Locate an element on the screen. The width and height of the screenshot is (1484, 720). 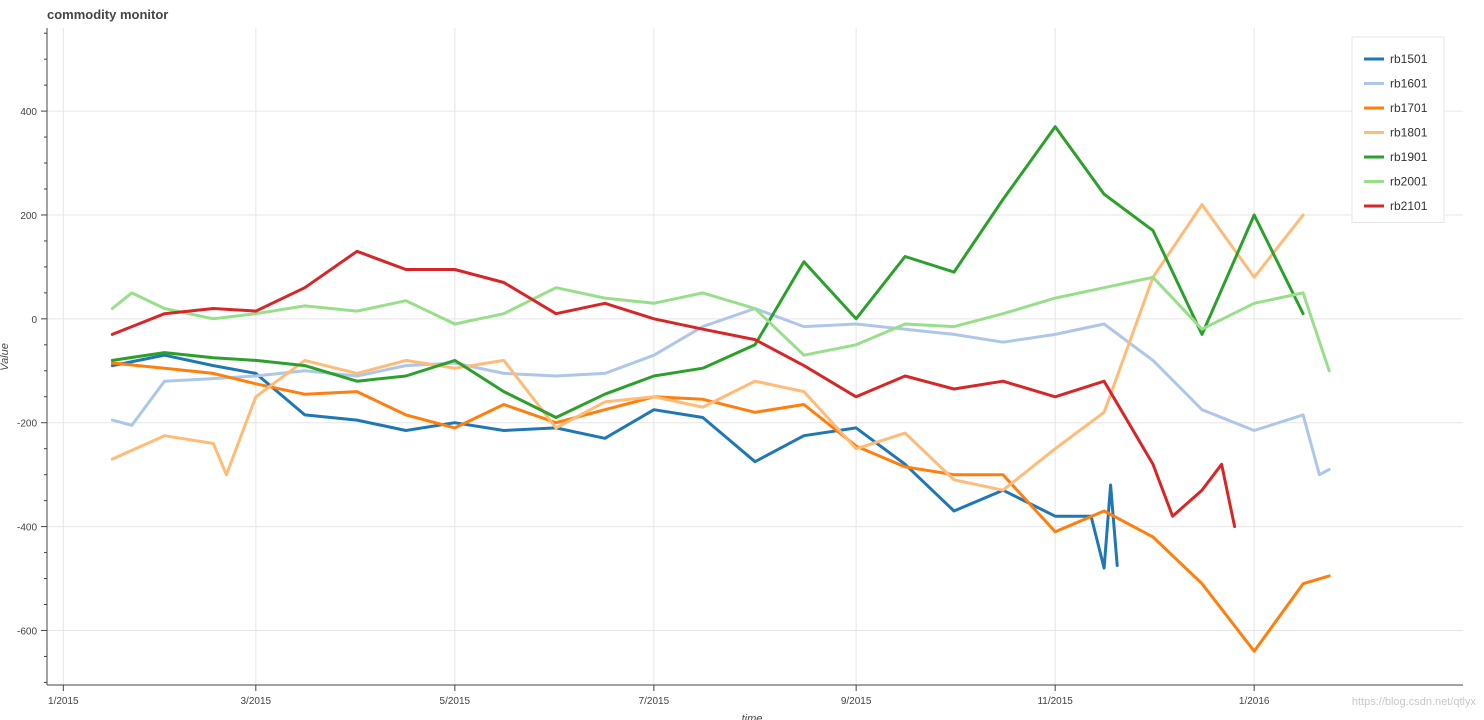
legend-label: rb2101 is located at coordinates (1409, 206).